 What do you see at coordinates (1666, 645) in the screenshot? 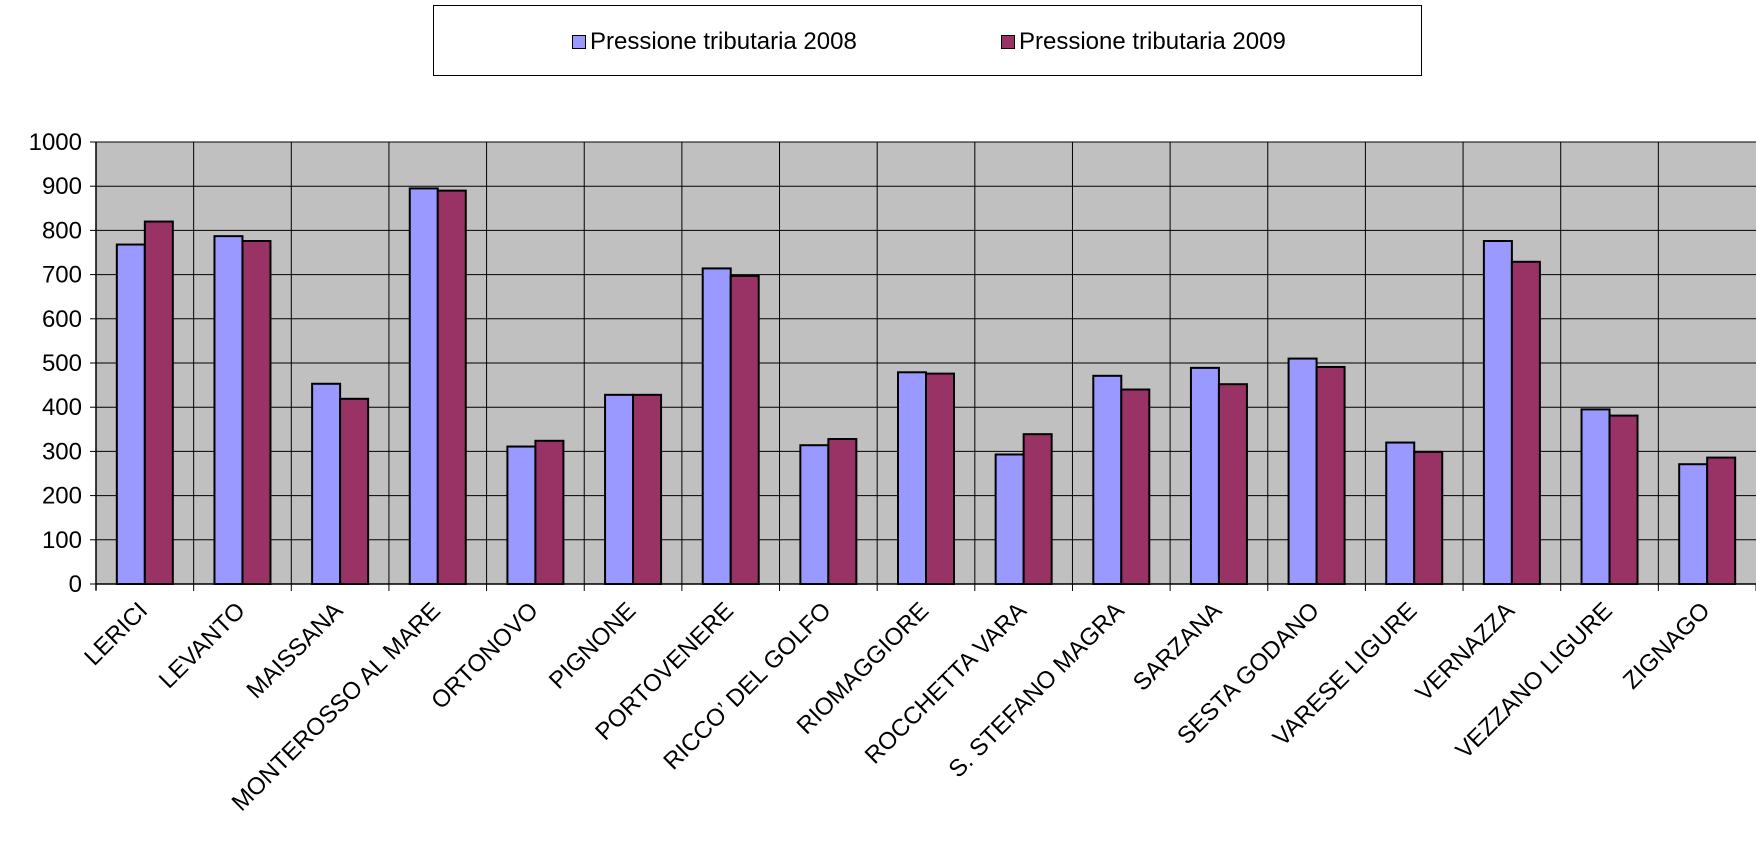
I see `x-tick-label: ZIGNAGO` at bounding box center [1666, 645].